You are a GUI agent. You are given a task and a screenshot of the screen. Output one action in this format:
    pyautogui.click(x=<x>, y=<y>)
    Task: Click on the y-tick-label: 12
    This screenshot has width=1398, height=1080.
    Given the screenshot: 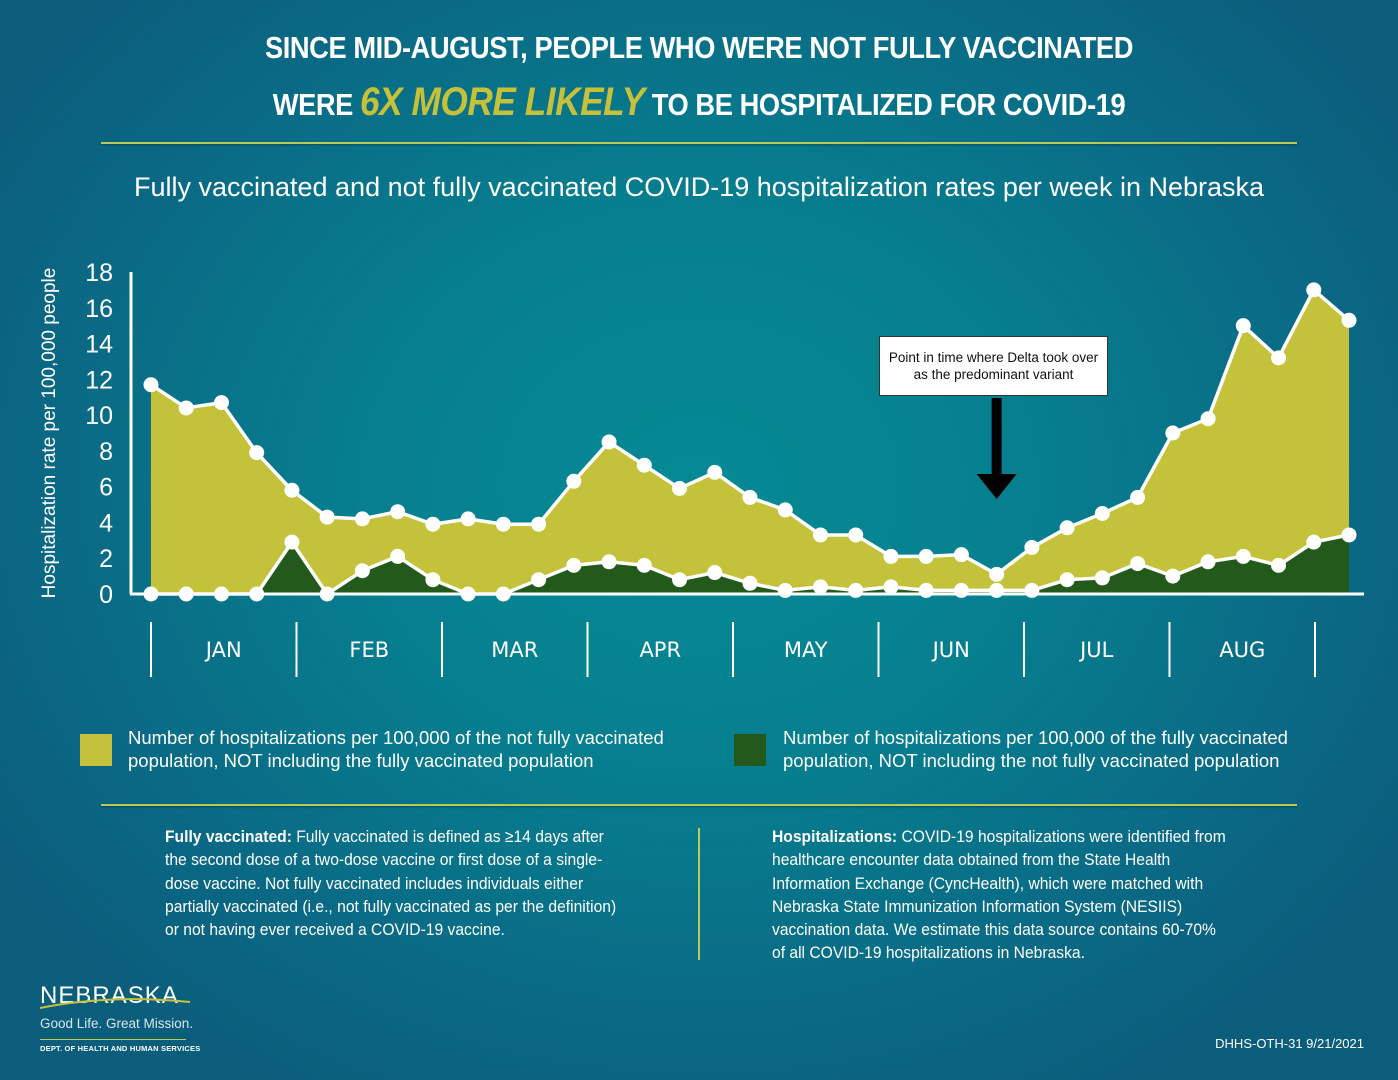 What is the action you would take?
    pyautogui.click(x=99, y=380)
    